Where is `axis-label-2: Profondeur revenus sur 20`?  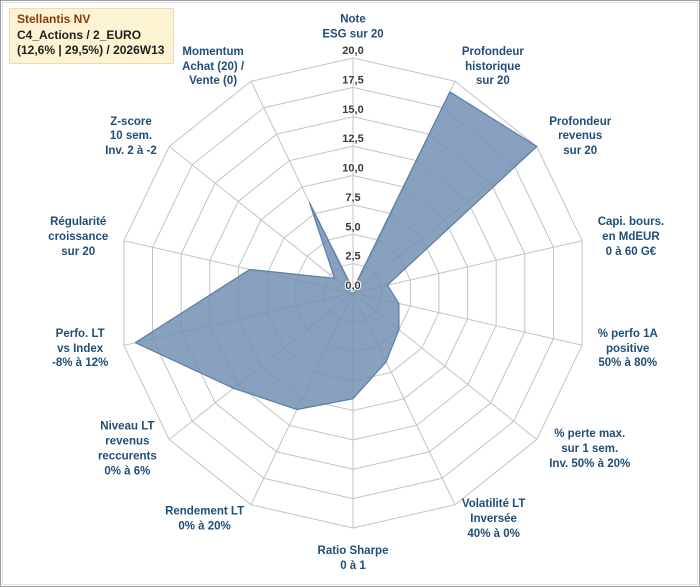
axis-label-2: Profondeur revenus sur 20 is located at coordinates (580, 136).